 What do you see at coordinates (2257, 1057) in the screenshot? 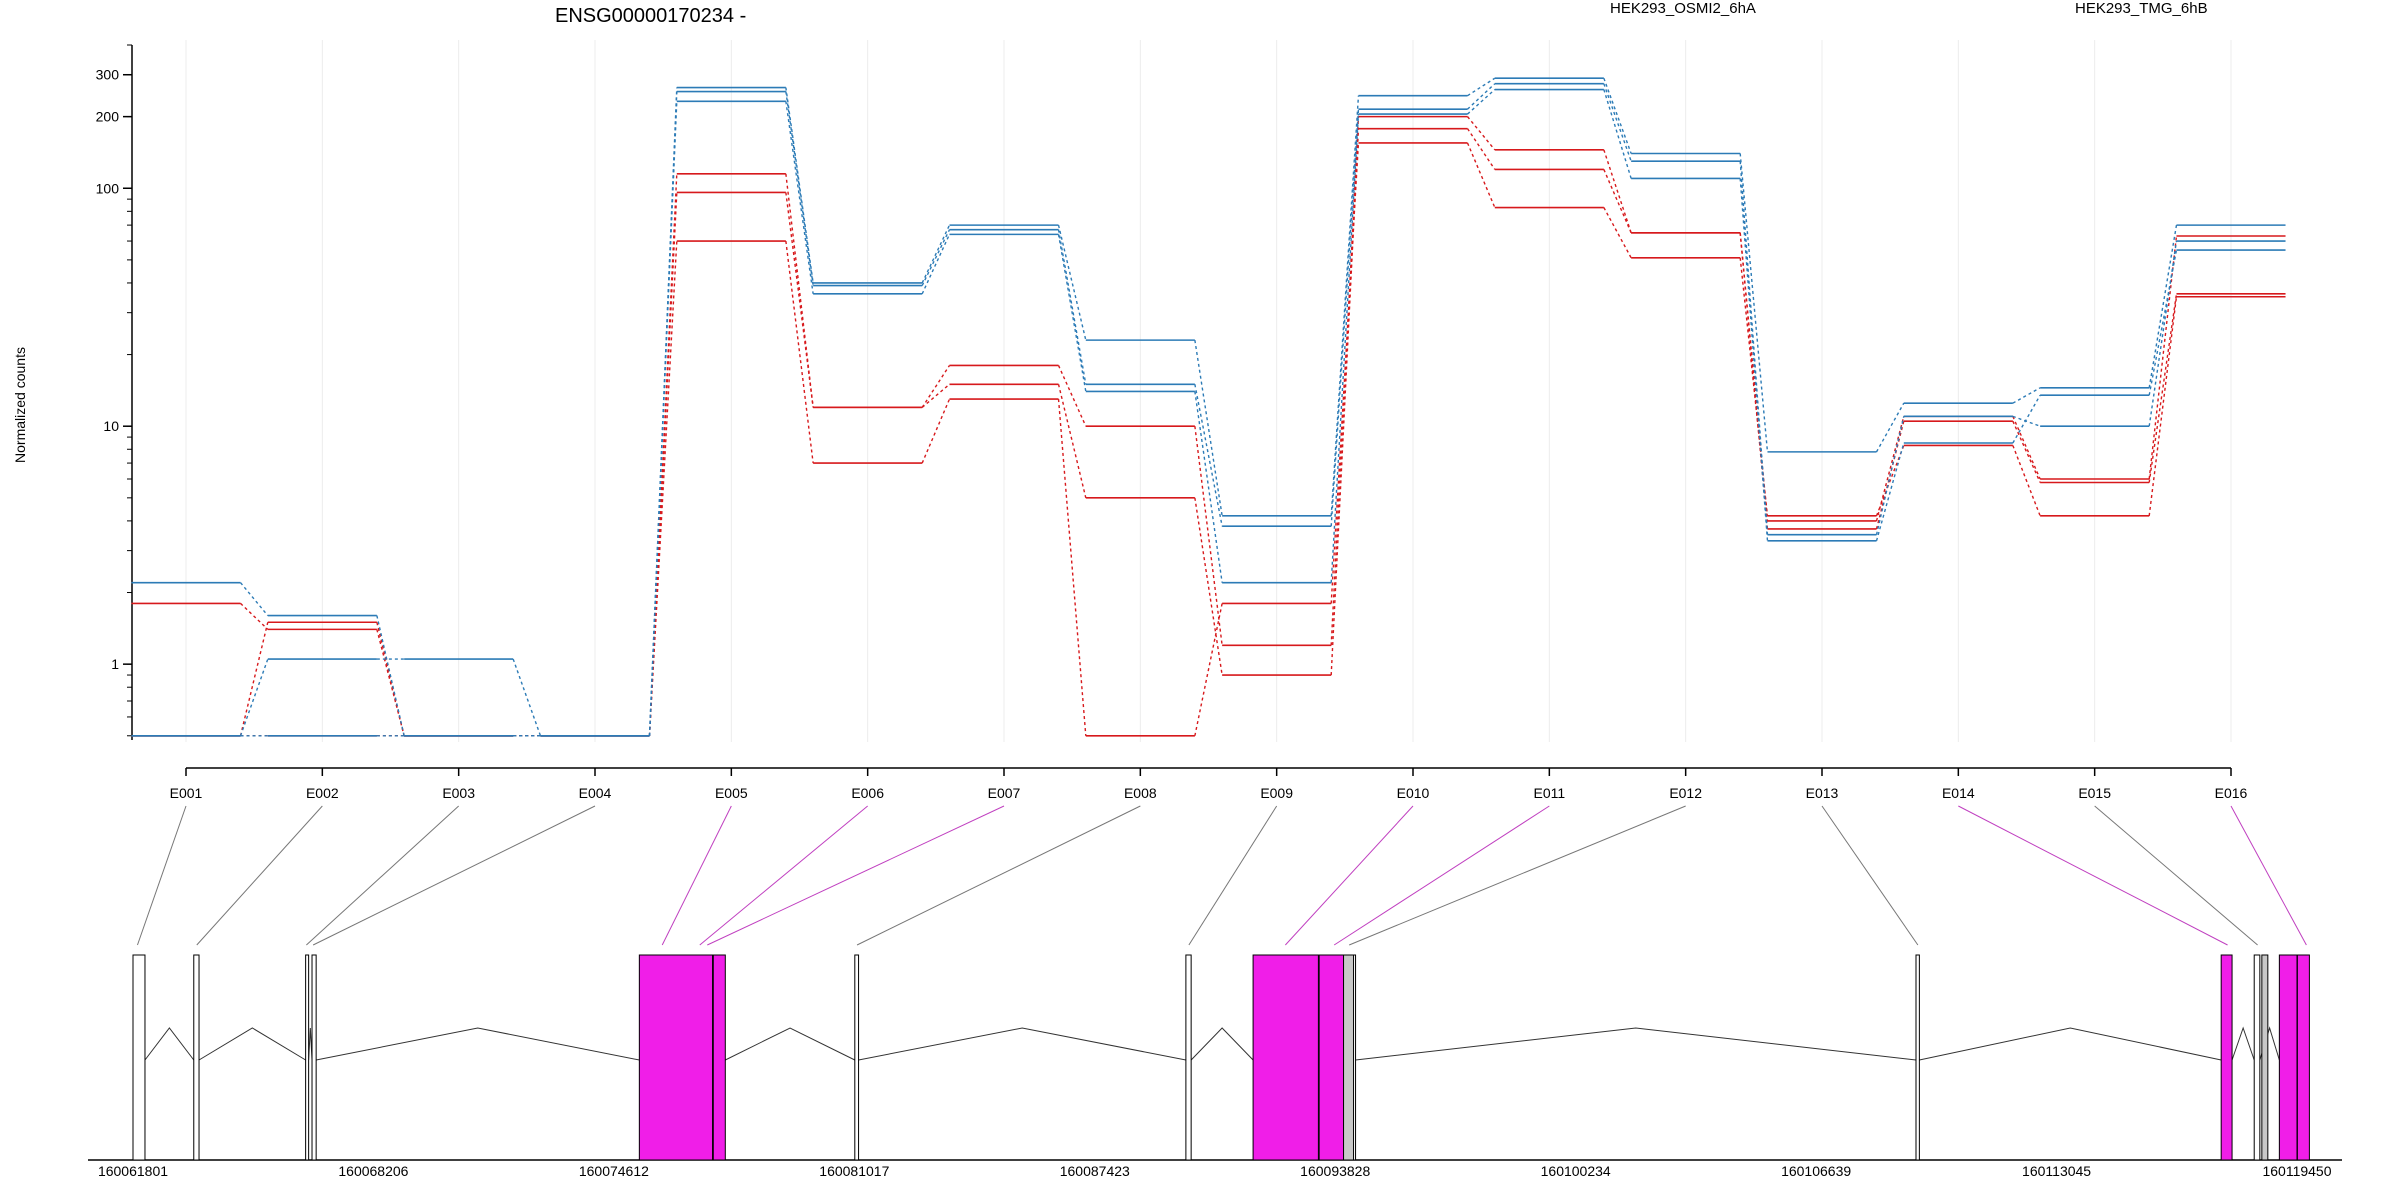
I see `exon-E014` at bounding box center [2257, 1057].